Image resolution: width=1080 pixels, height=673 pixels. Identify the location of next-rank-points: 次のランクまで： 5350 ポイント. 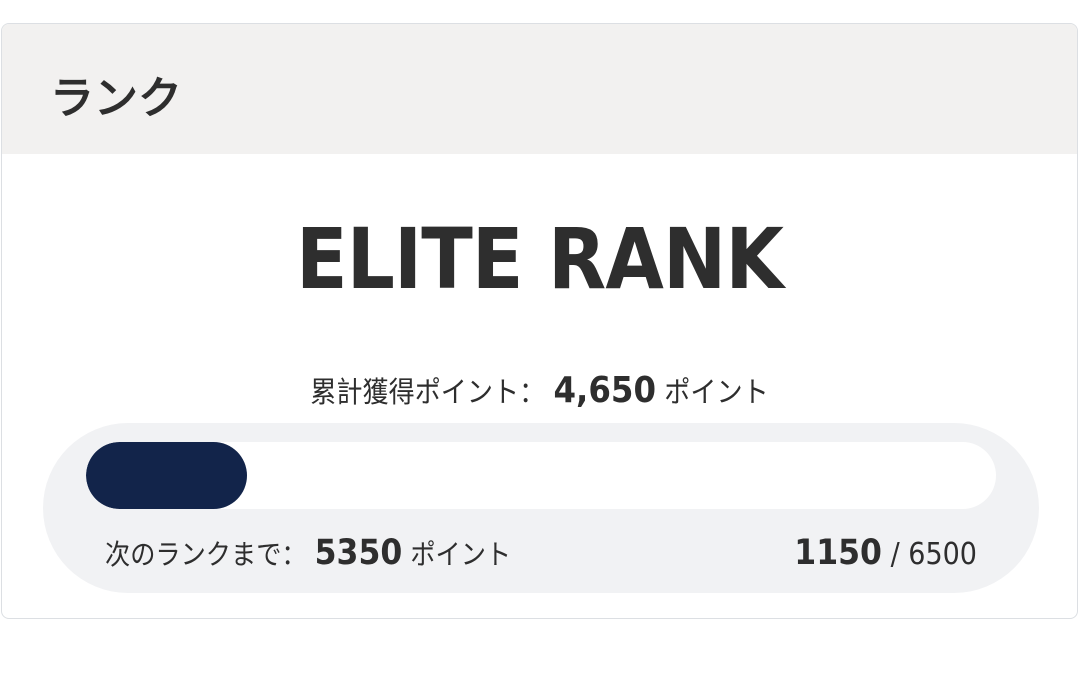
(308, 553).